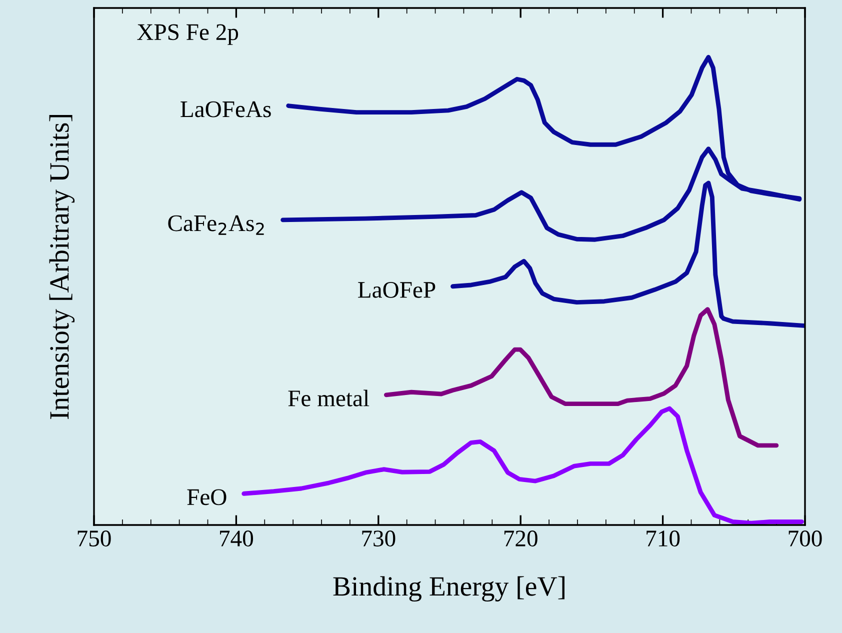 The width and height of the screenshot is (842, 633). Describe the element at coordinates (216, 225) in the screenshot. I see `series-label: CaFe$_{2}$As$_{2}$` at that location.